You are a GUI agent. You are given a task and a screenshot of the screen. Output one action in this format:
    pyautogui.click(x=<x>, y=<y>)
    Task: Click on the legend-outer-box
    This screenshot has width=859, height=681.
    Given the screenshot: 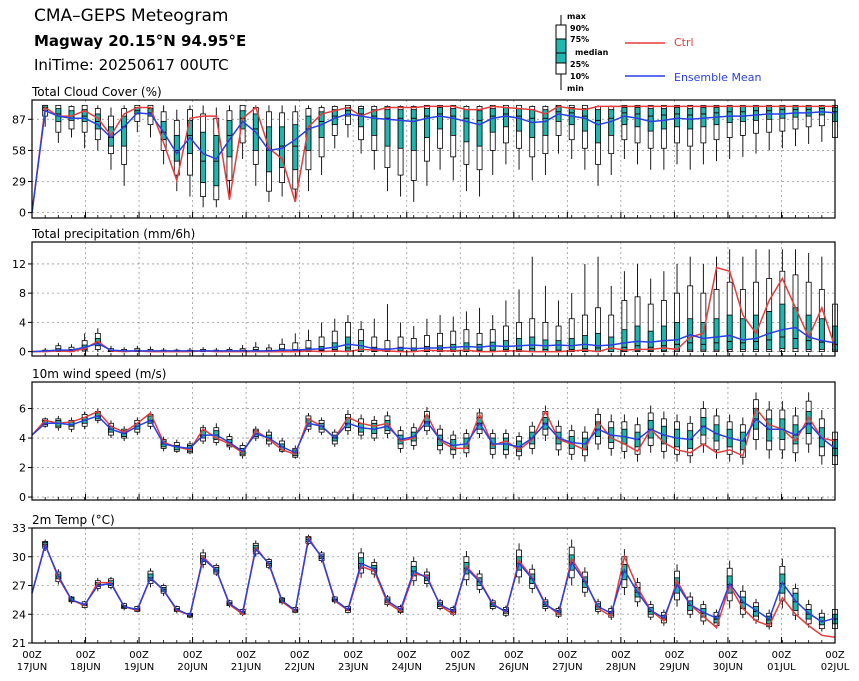 What is the action you would take?
    pyautogui.click(x=561, y=32)
    